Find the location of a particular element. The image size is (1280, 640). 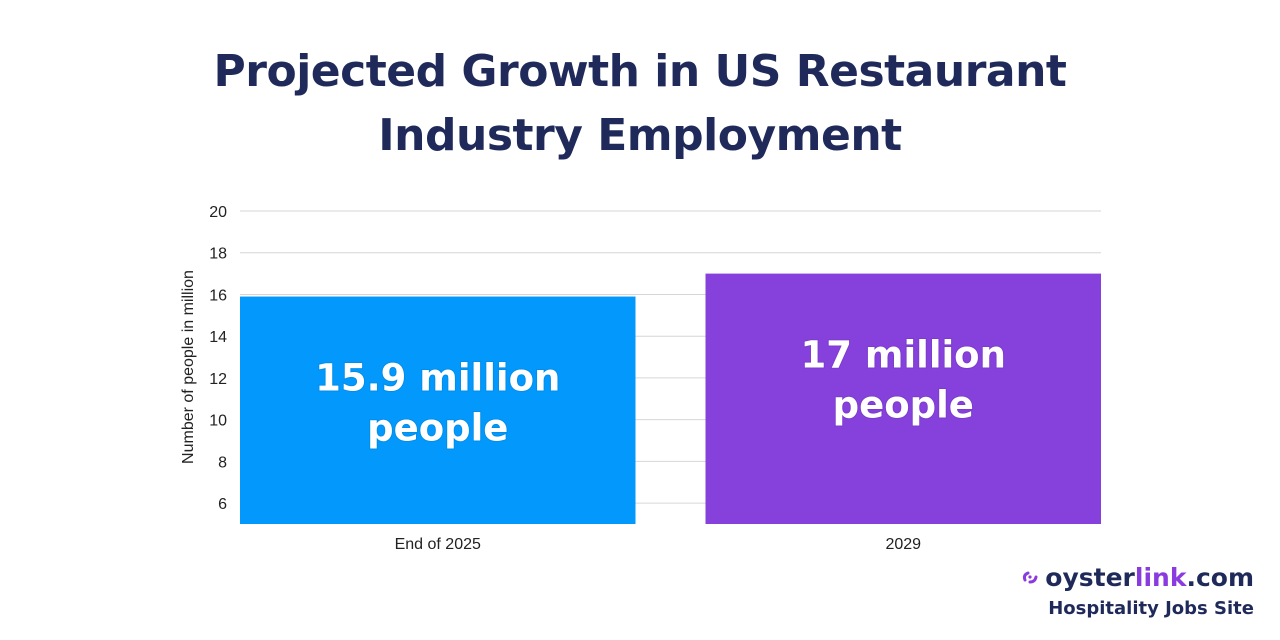

x-tick-label: 2029 is located at coordinates (903, 544).